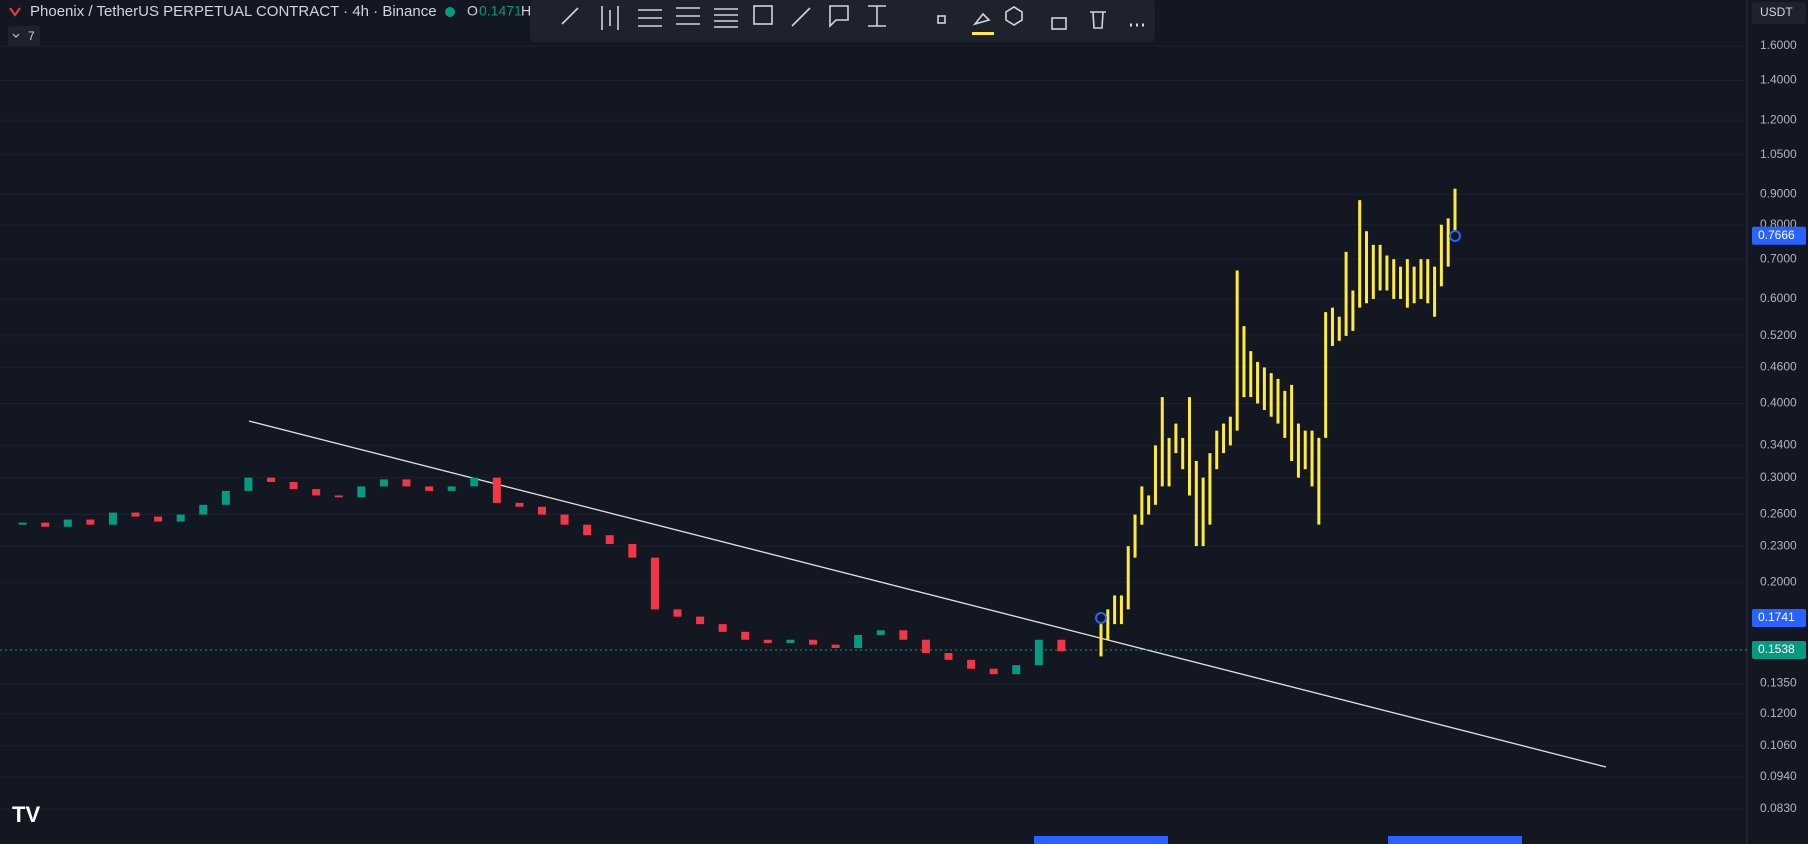  What do you see at coordinates (1778, 514) in the screenshot?
I see `price-tick-label: 0.2600` at bounding box center [1778, 514].